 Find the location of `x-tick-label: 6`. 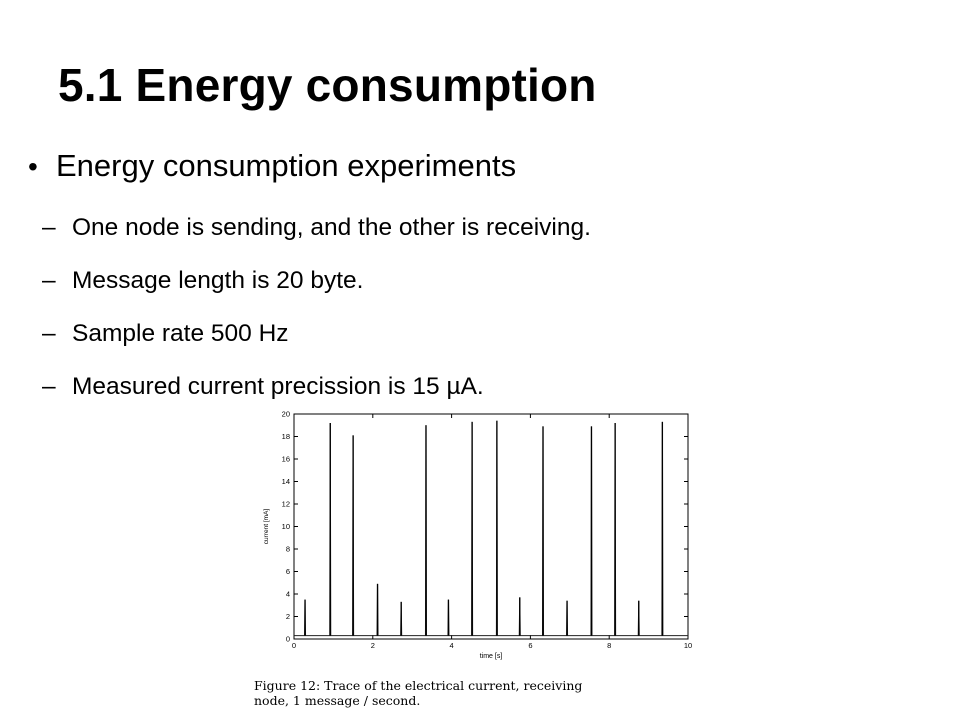

x-tick-label: 6 is located at coordinates (530, 645).